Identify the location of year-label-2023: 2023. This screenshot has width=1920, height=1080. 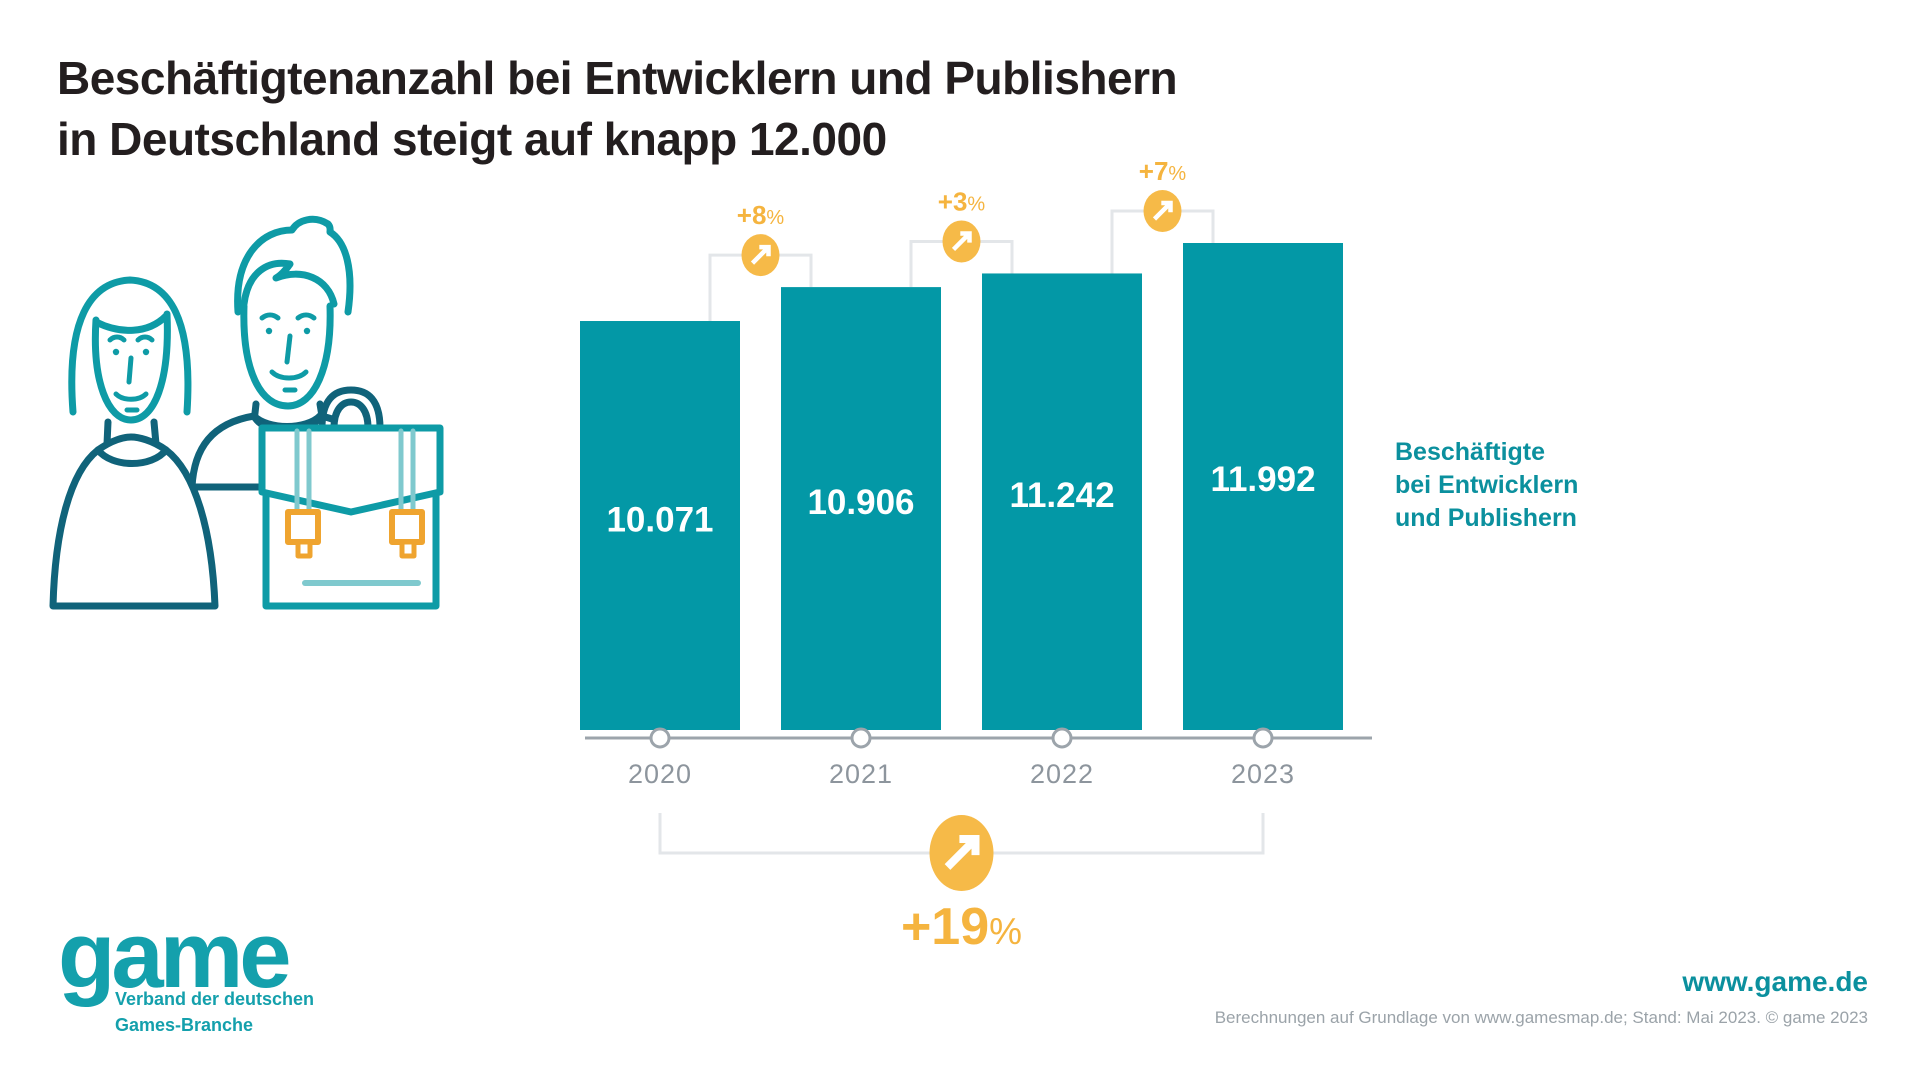
(1263, 774).